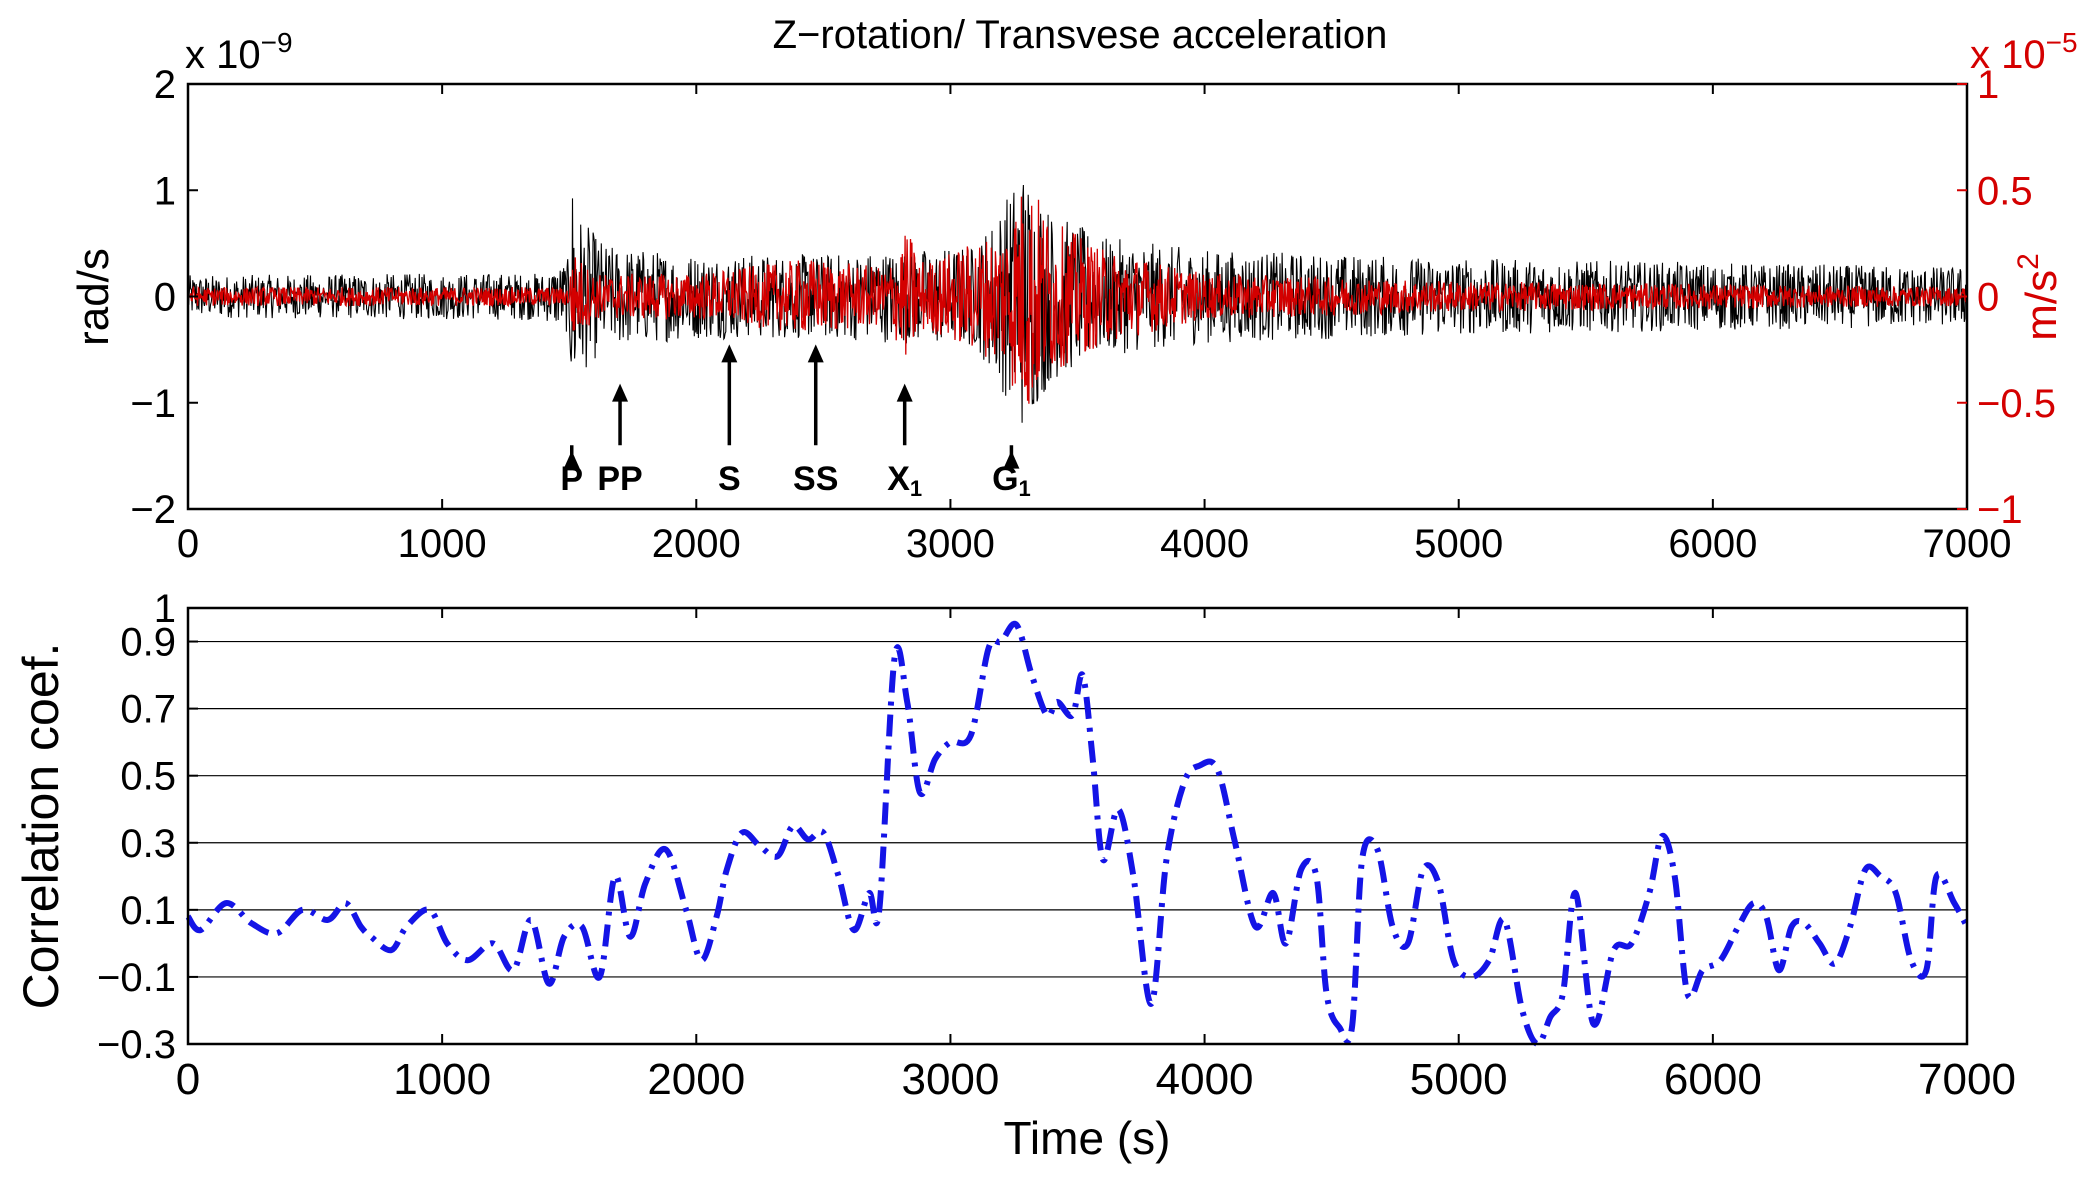  Describe the element at coordinates (148, 844) in the screenshot. I see `bottom-y-tick-label: 0.3` at that location.